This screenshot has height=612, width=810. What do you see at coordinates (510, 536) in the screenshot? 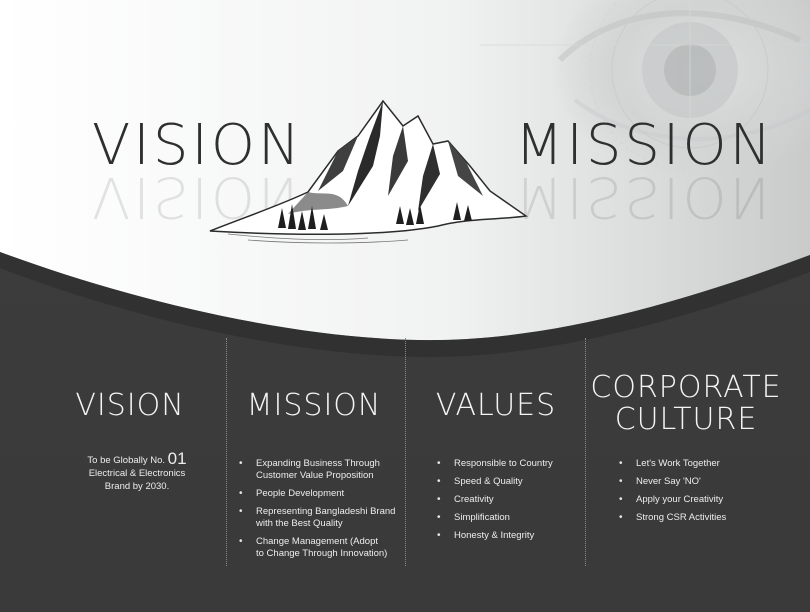
I see `list-item: Honesty & Integrity` at bounding box center [510, 536].